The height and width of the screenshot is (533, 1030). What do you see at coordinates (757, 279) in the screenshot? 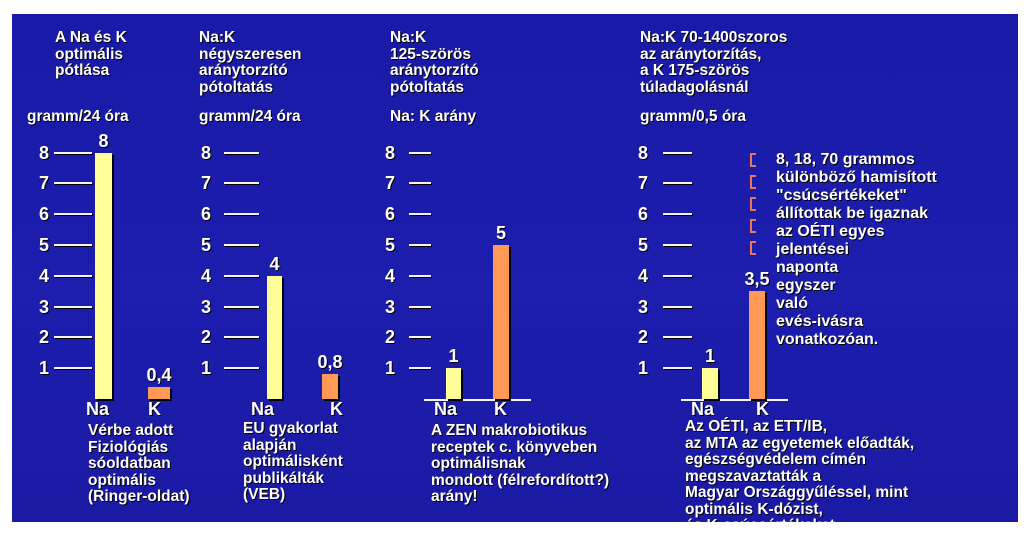
I see `data-label: 3,5` at bounding box center [757, 279].